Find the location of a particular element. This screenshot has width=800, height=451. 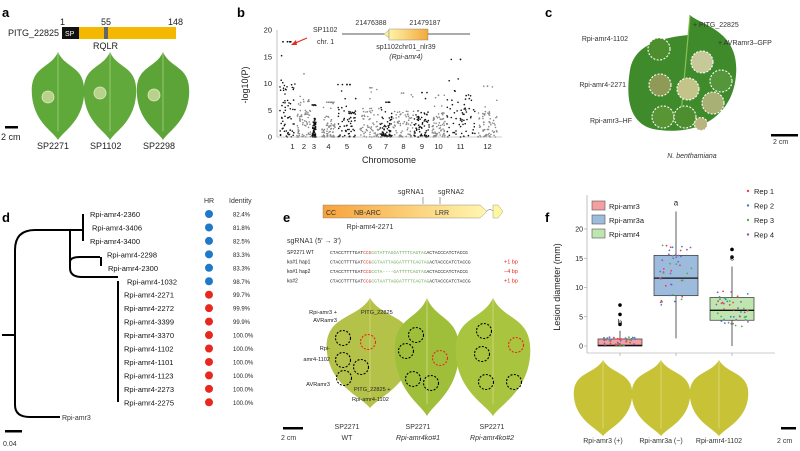

indel-note: +1 bp is located at coordinates (511, 282).